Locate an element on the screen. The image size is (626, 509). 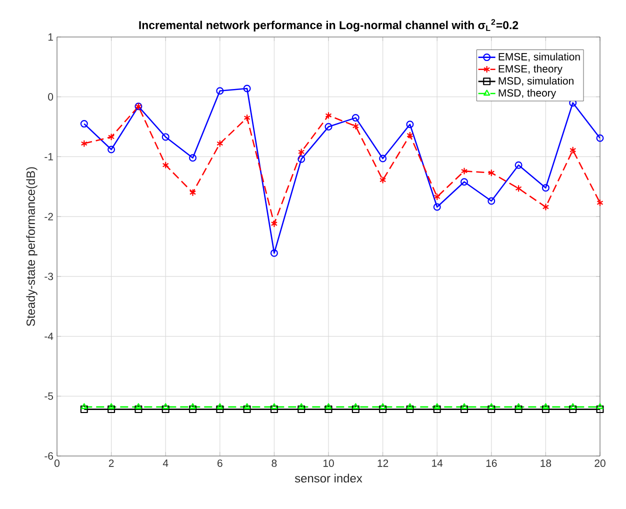
x-tick-label: 0 is located at coordinates (57, 463).